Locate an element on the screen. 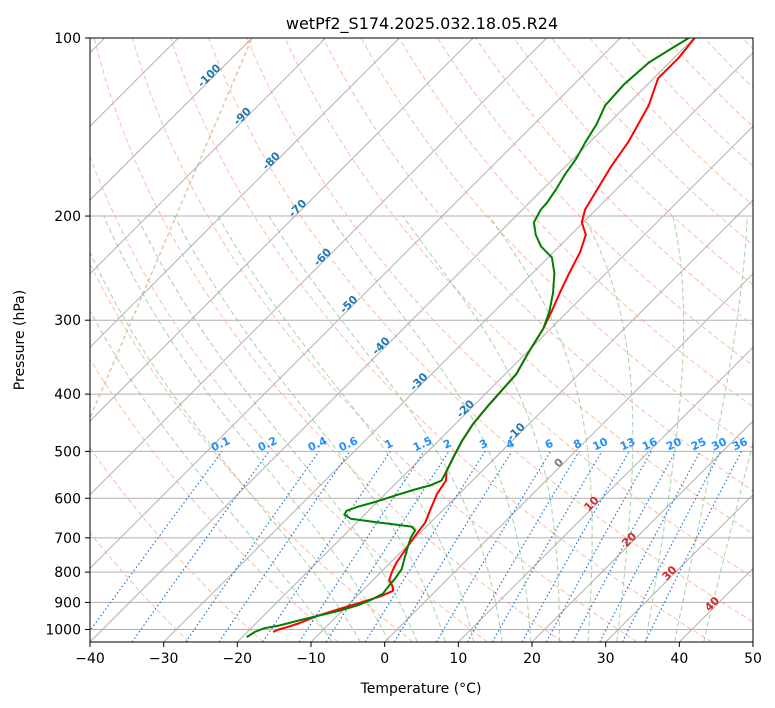  isotherm-label: -100 is located at coordinates (209, 75).